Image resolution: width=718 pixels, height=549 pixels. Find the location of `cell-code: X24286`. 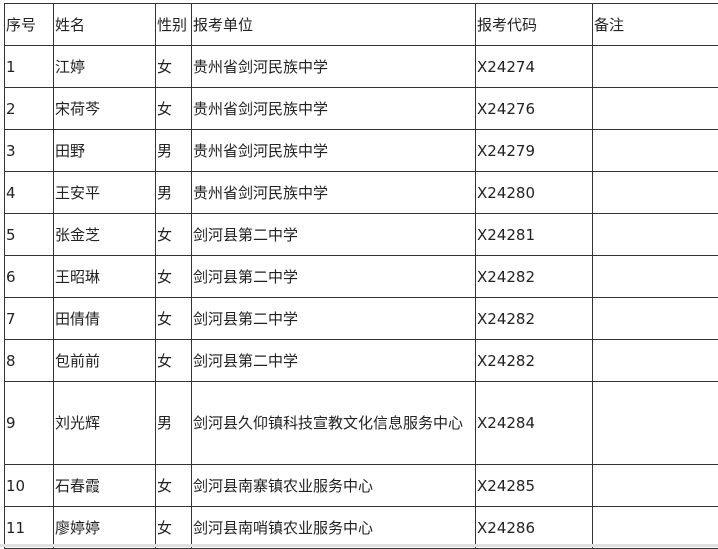

cell-code: X24286 is located at coordinates (534, 528).